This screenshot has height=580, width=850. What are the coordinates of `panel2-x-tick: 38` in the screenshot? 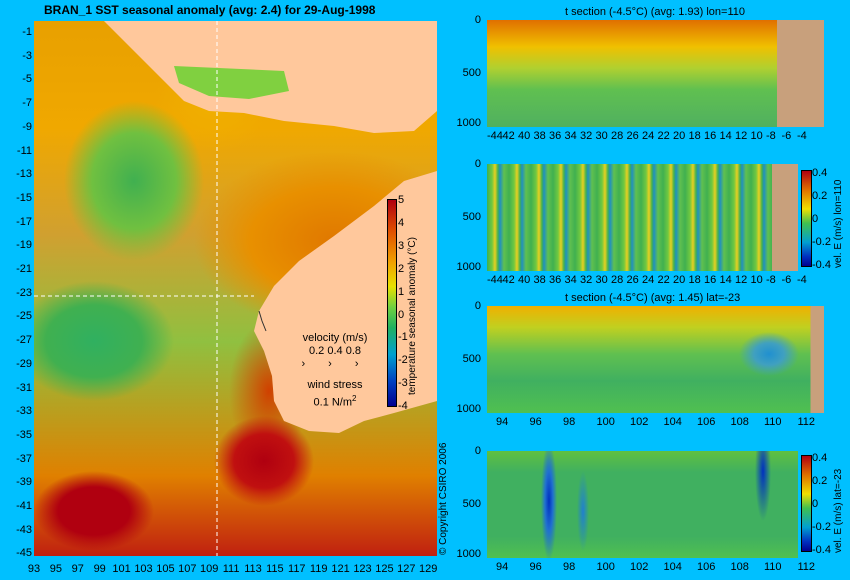 It's located at (539, 280).